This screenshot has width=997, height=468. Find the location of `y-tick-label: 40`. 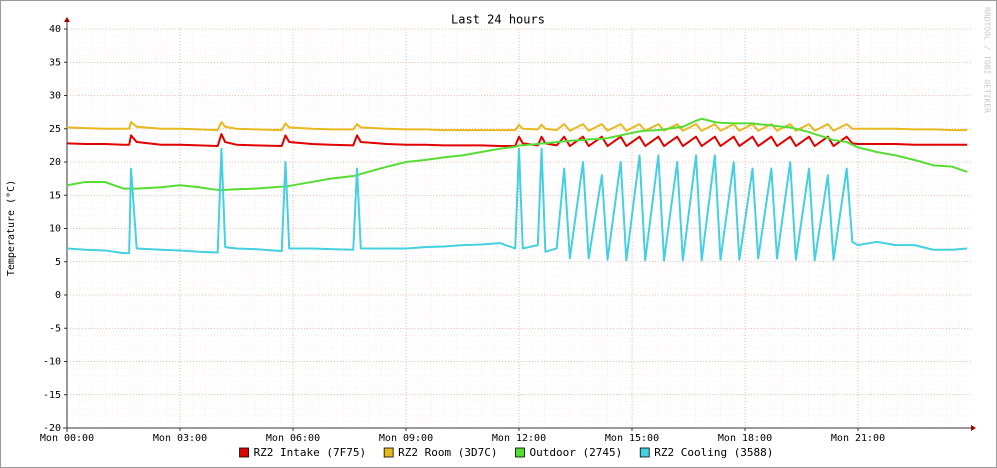

y-tick-label: 40 is located at coordinates (55, 29).